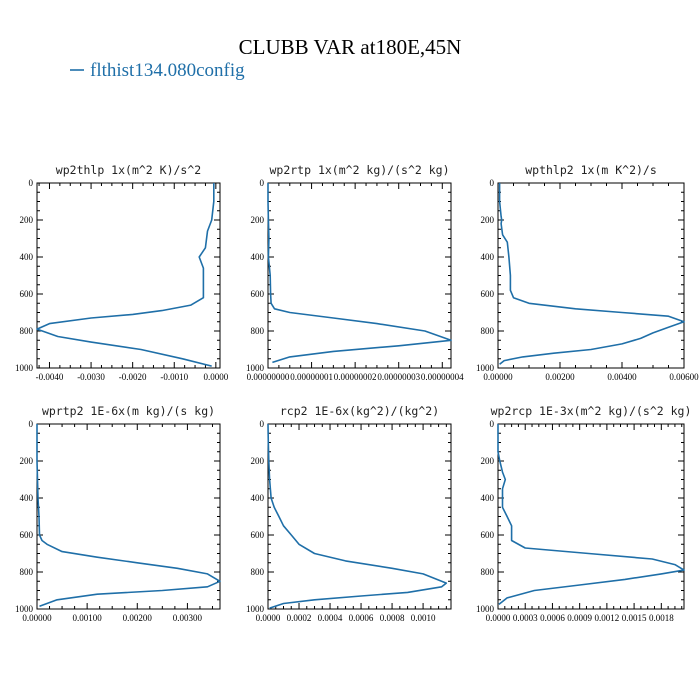 The height and width of the screenshot is (700, 700). What do you see at coordinates (398, 377) in the screenshot?
I see `x-tick-label: 0.00000003` at bounding box center [398, 377].